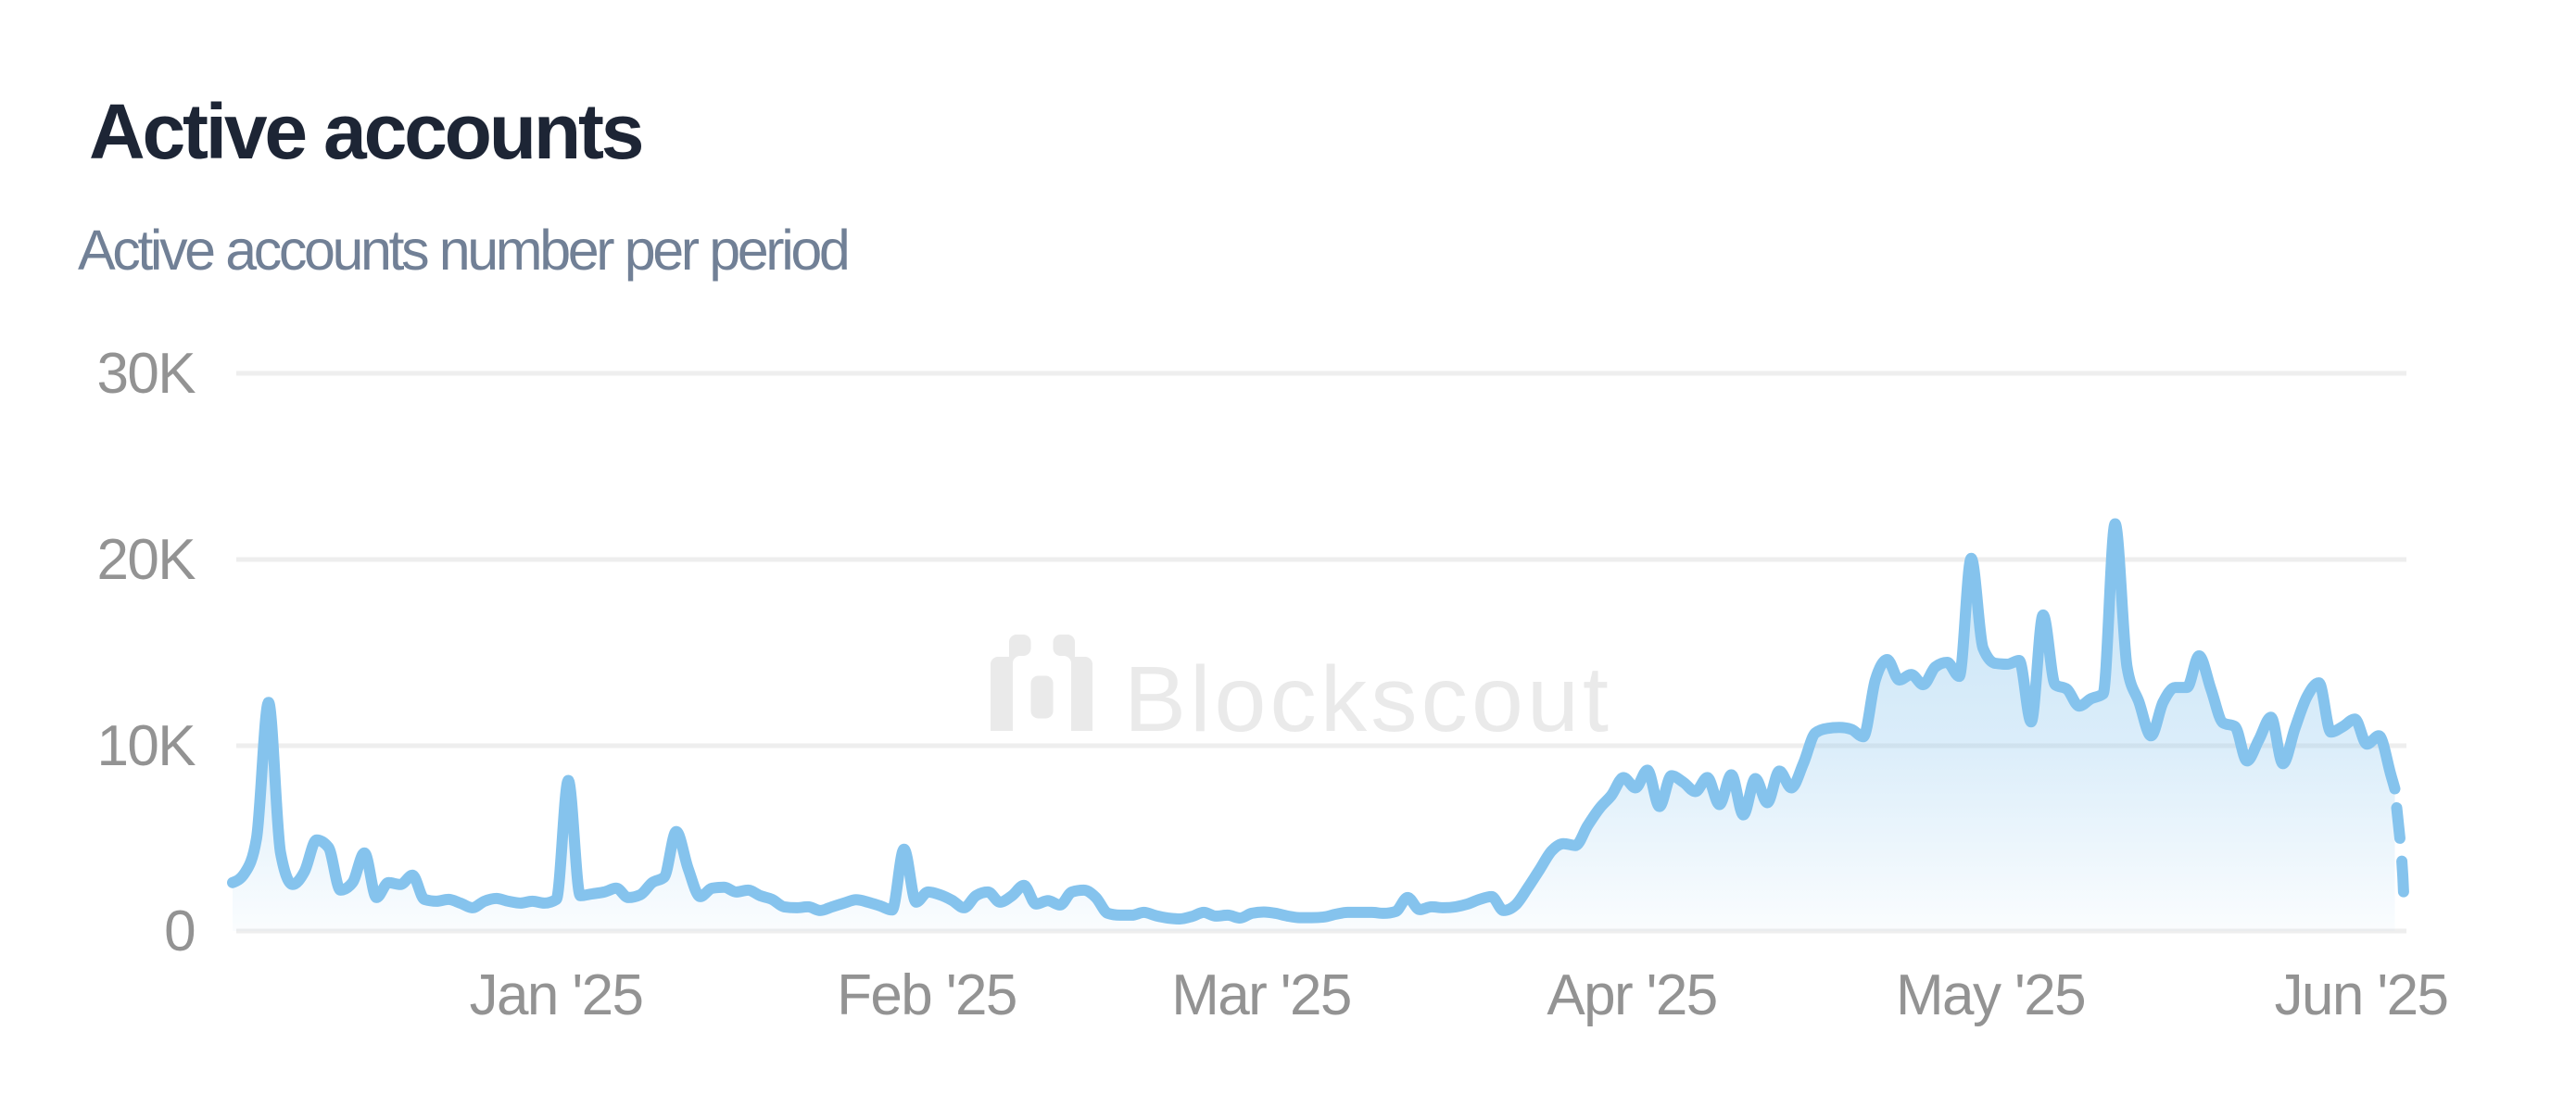  Describe the element at coordinates (179, 931) in the screenshot. I see `svg-text: 0` at that location.